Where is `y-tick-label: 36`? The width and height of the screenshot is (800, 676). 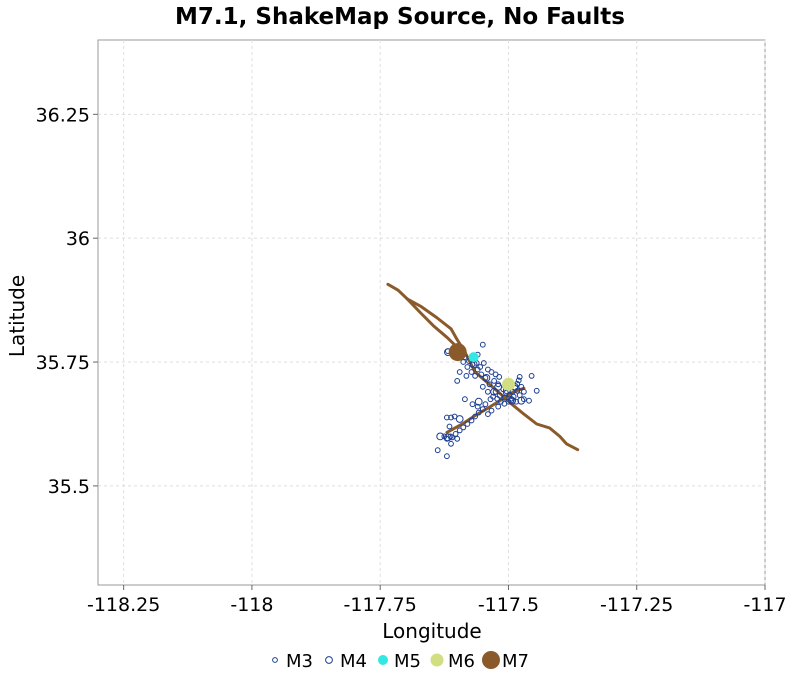
y-tick-label: 36 is located at coordinates (78, 239).